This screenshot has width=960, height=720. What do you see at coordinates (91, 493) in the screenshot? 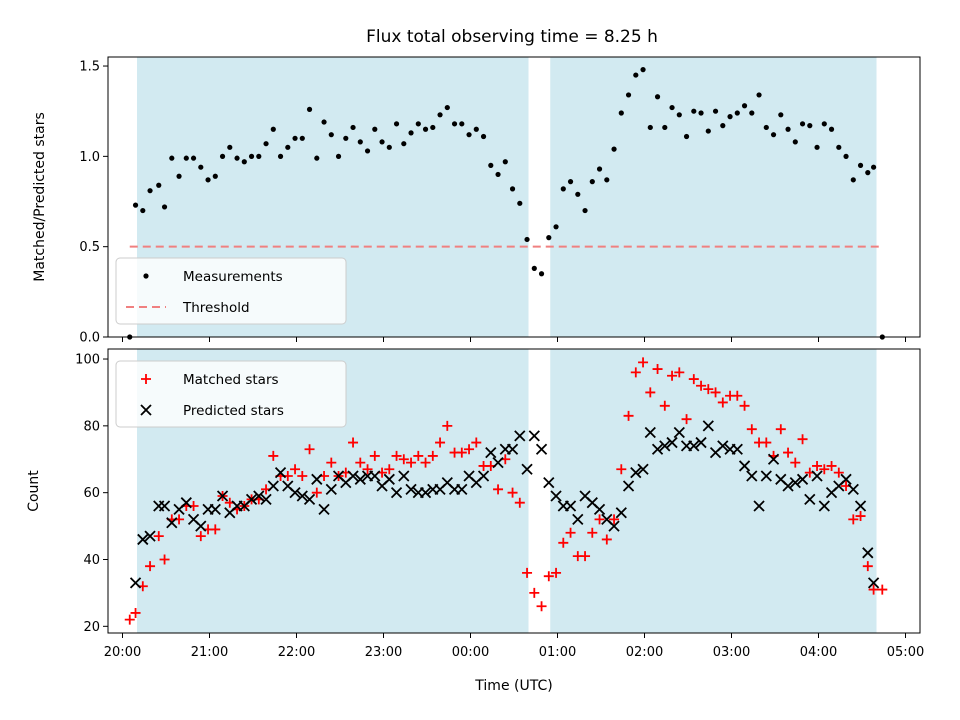
I see `y-tick-label: 60` at bounding box center [91, 493].